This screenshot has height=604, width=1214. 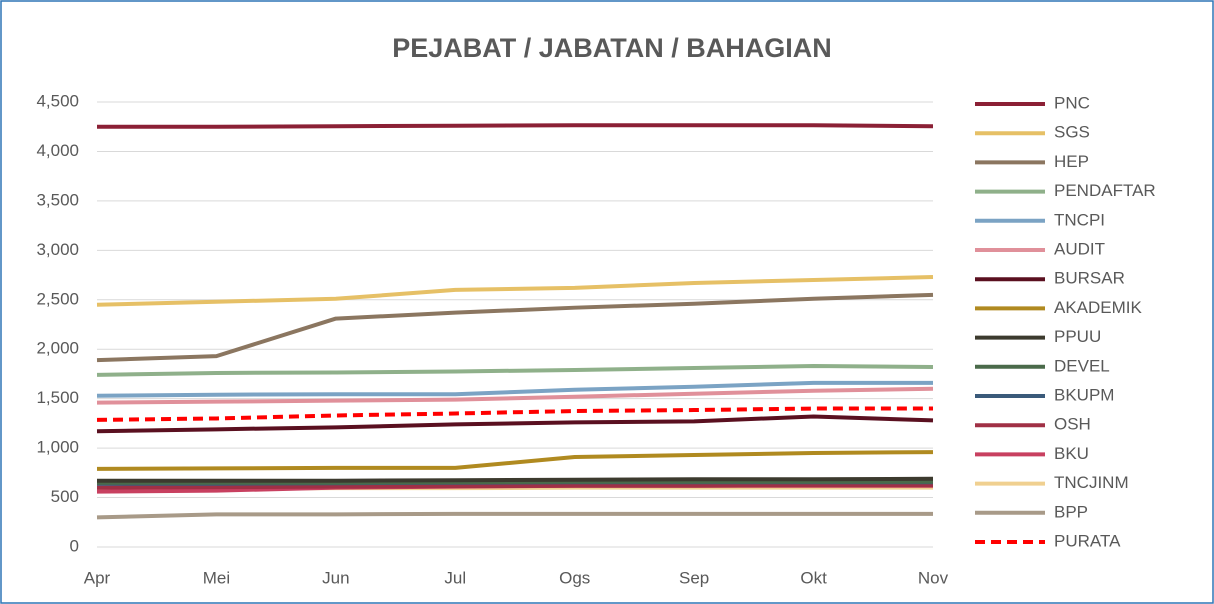 I want to click on x-tick-label: Okt, so click(x=813, y=577).